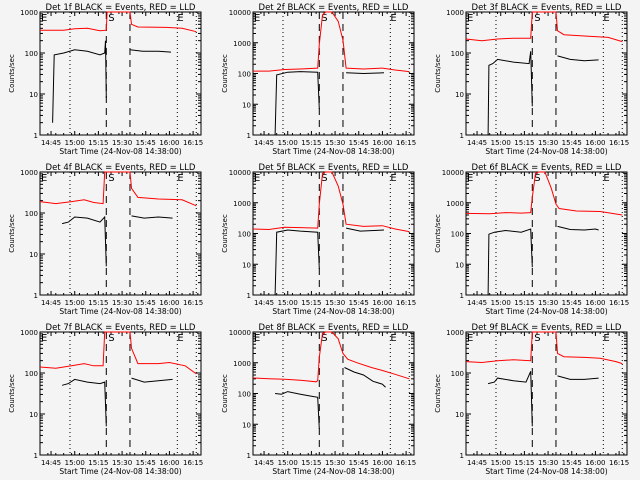 Image resolution: width=640 pixels, height=480 pixels. What do you see at coordinates (547, 8) in the screenshot?
I see `panel-title: Det 3f BLACK = Events, RED = LLD` at bounding box center [547, 8].